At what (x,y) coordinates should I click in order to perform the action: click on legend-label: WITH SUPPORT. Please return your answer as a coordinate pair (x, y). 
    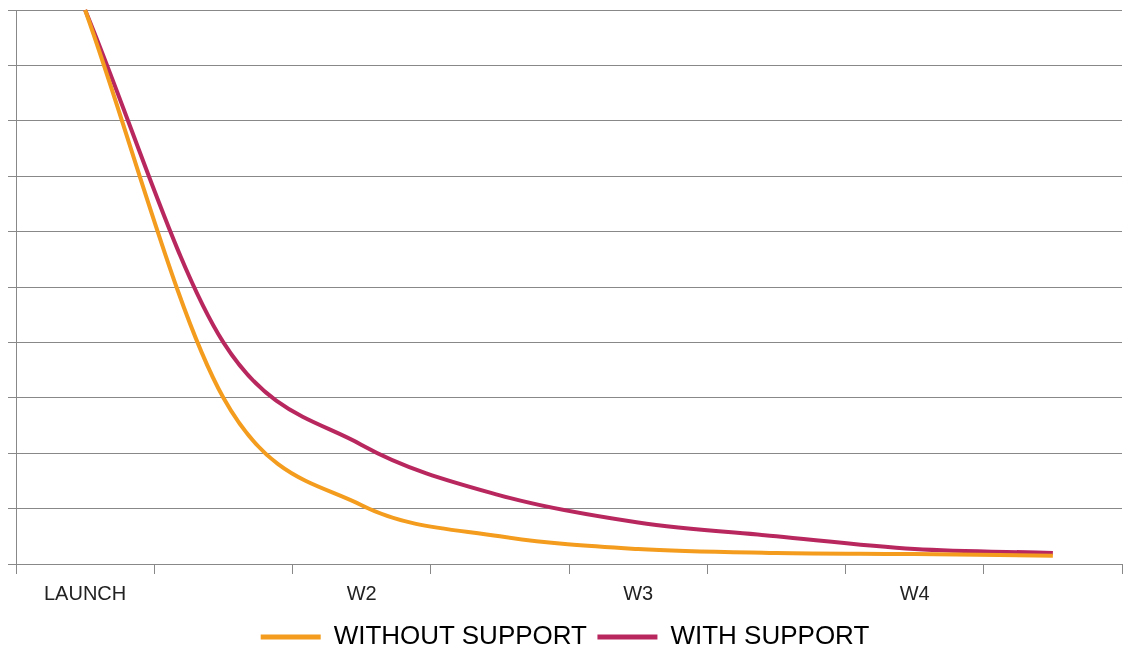
    Looking at the image, I should click on (770, 635).